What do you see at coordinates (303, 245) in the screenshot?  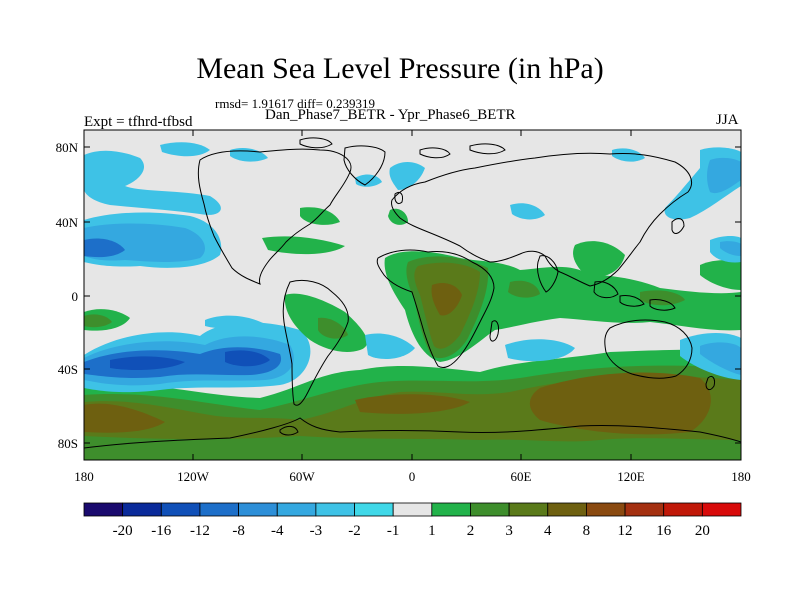 I see `field-green-mid-atlantic-n` at bounding box center [303, 245].